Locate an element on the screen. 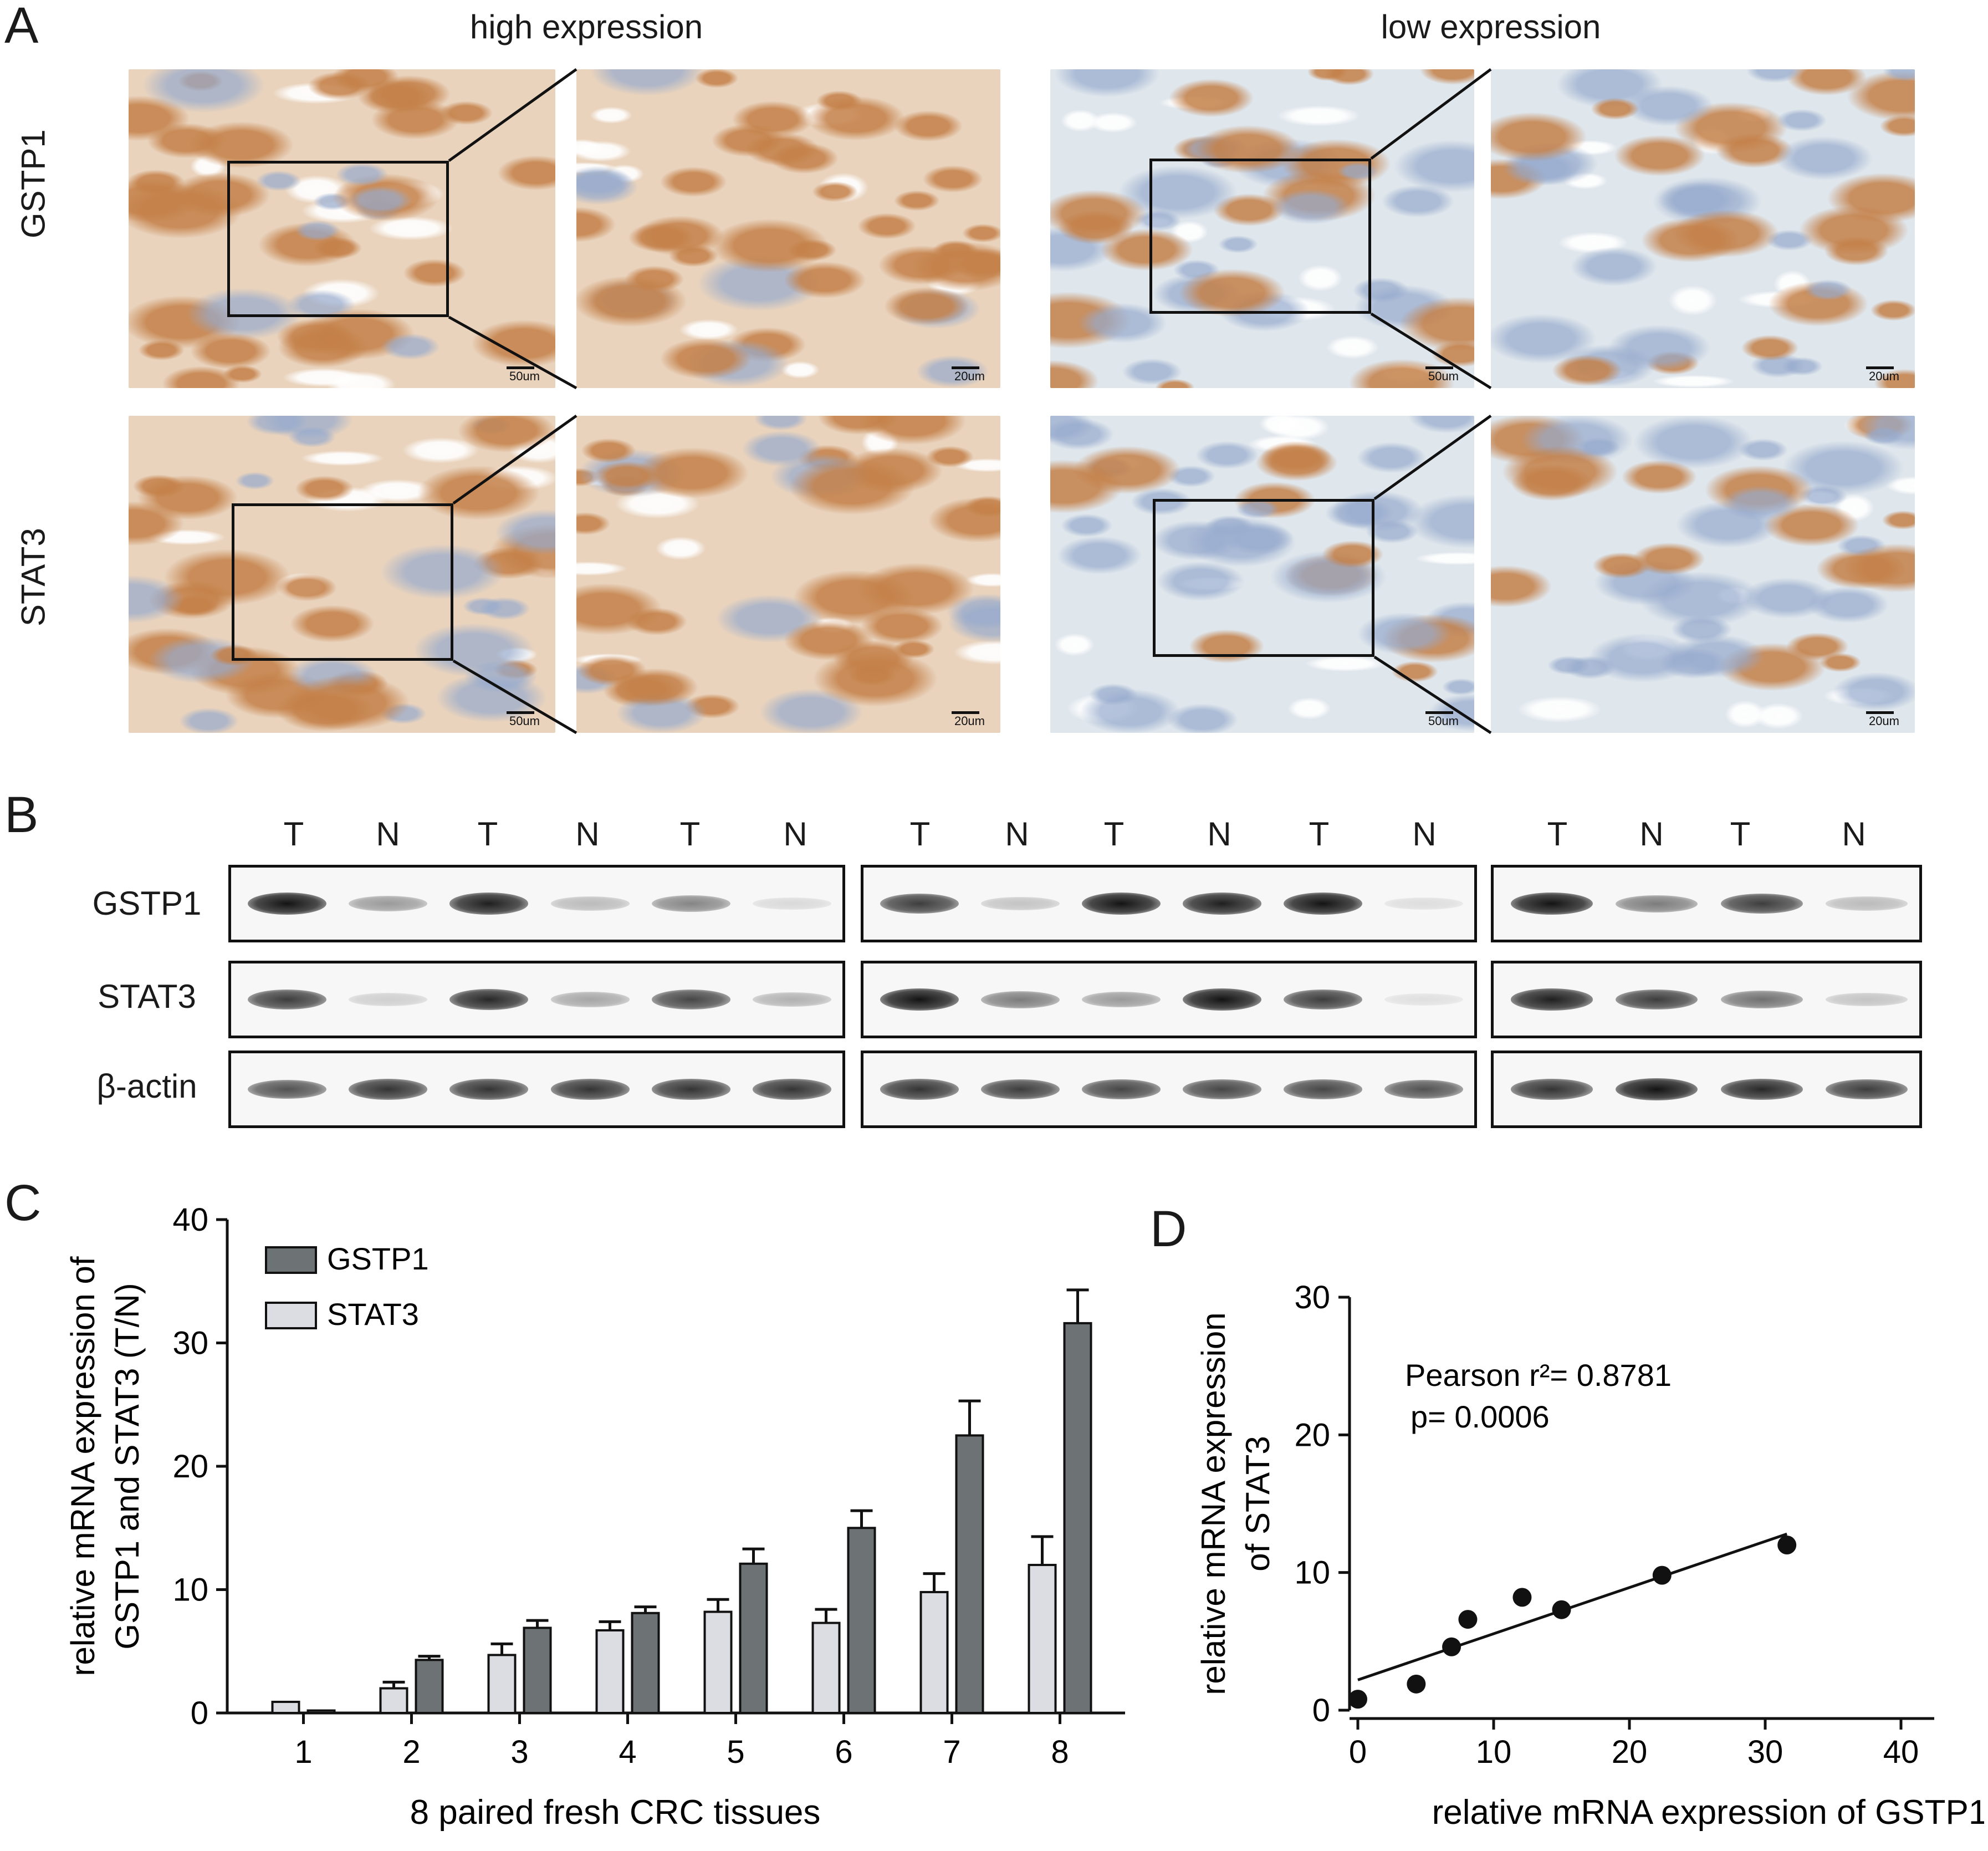  legend-label-gstp1: GSTP1 is located at coordinates (378, 1258).